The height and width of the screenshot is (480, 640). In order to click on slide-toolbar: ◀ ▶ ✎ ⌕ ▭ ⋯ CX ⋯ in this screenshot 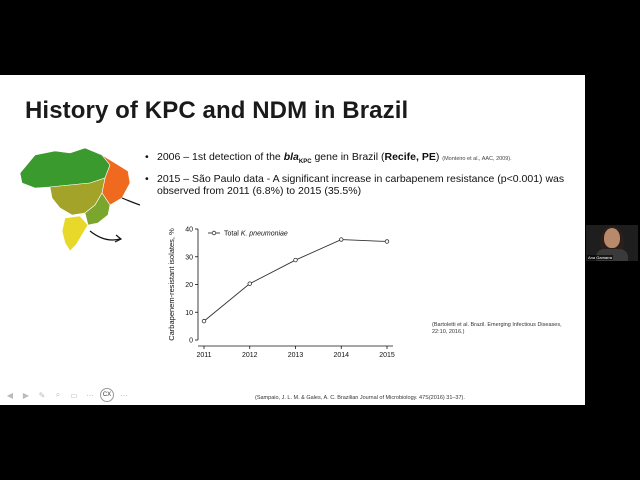, I will do `click(67, 395)`.